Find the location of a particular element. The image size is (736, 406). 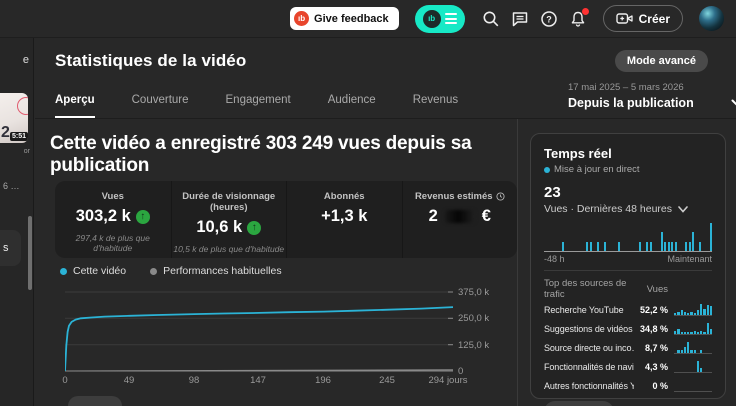

source-value: 34,8 % is located at coordinates (653, 328).